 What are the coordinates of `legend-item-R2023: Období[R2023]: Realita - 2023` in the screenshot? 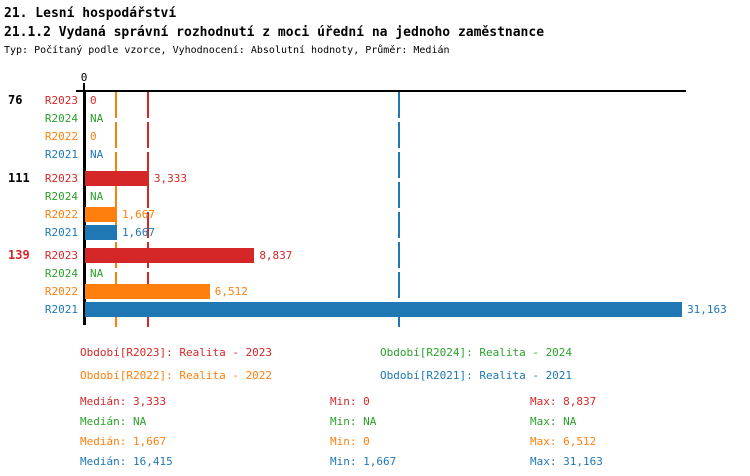 It's located at (176, 352).